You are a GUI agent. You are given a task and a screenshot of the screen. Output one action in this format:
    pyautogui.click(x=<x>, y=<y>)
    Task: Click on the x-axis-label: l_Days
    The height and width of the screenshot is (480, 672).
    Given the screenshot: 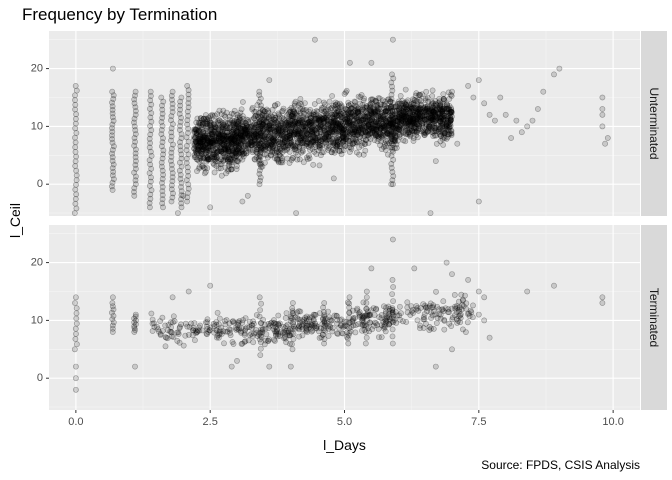 What is the action you would take?
    pyautogui.click(x=344, y=445)
    